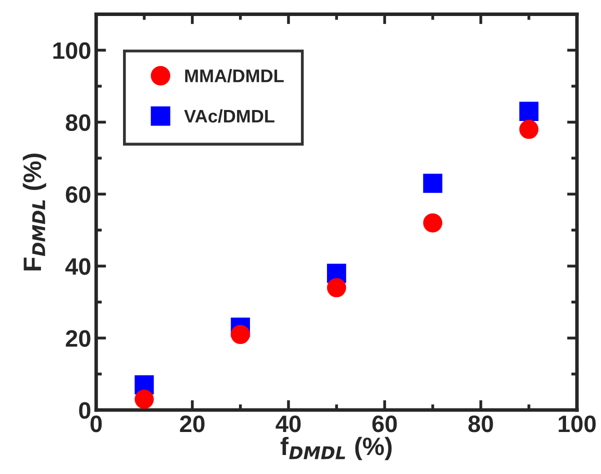 This screenshot has height=474, width=601. Describe the element at coordinates (480, 423) in the screenshot. I see `x-tick-label: 80` at that location.